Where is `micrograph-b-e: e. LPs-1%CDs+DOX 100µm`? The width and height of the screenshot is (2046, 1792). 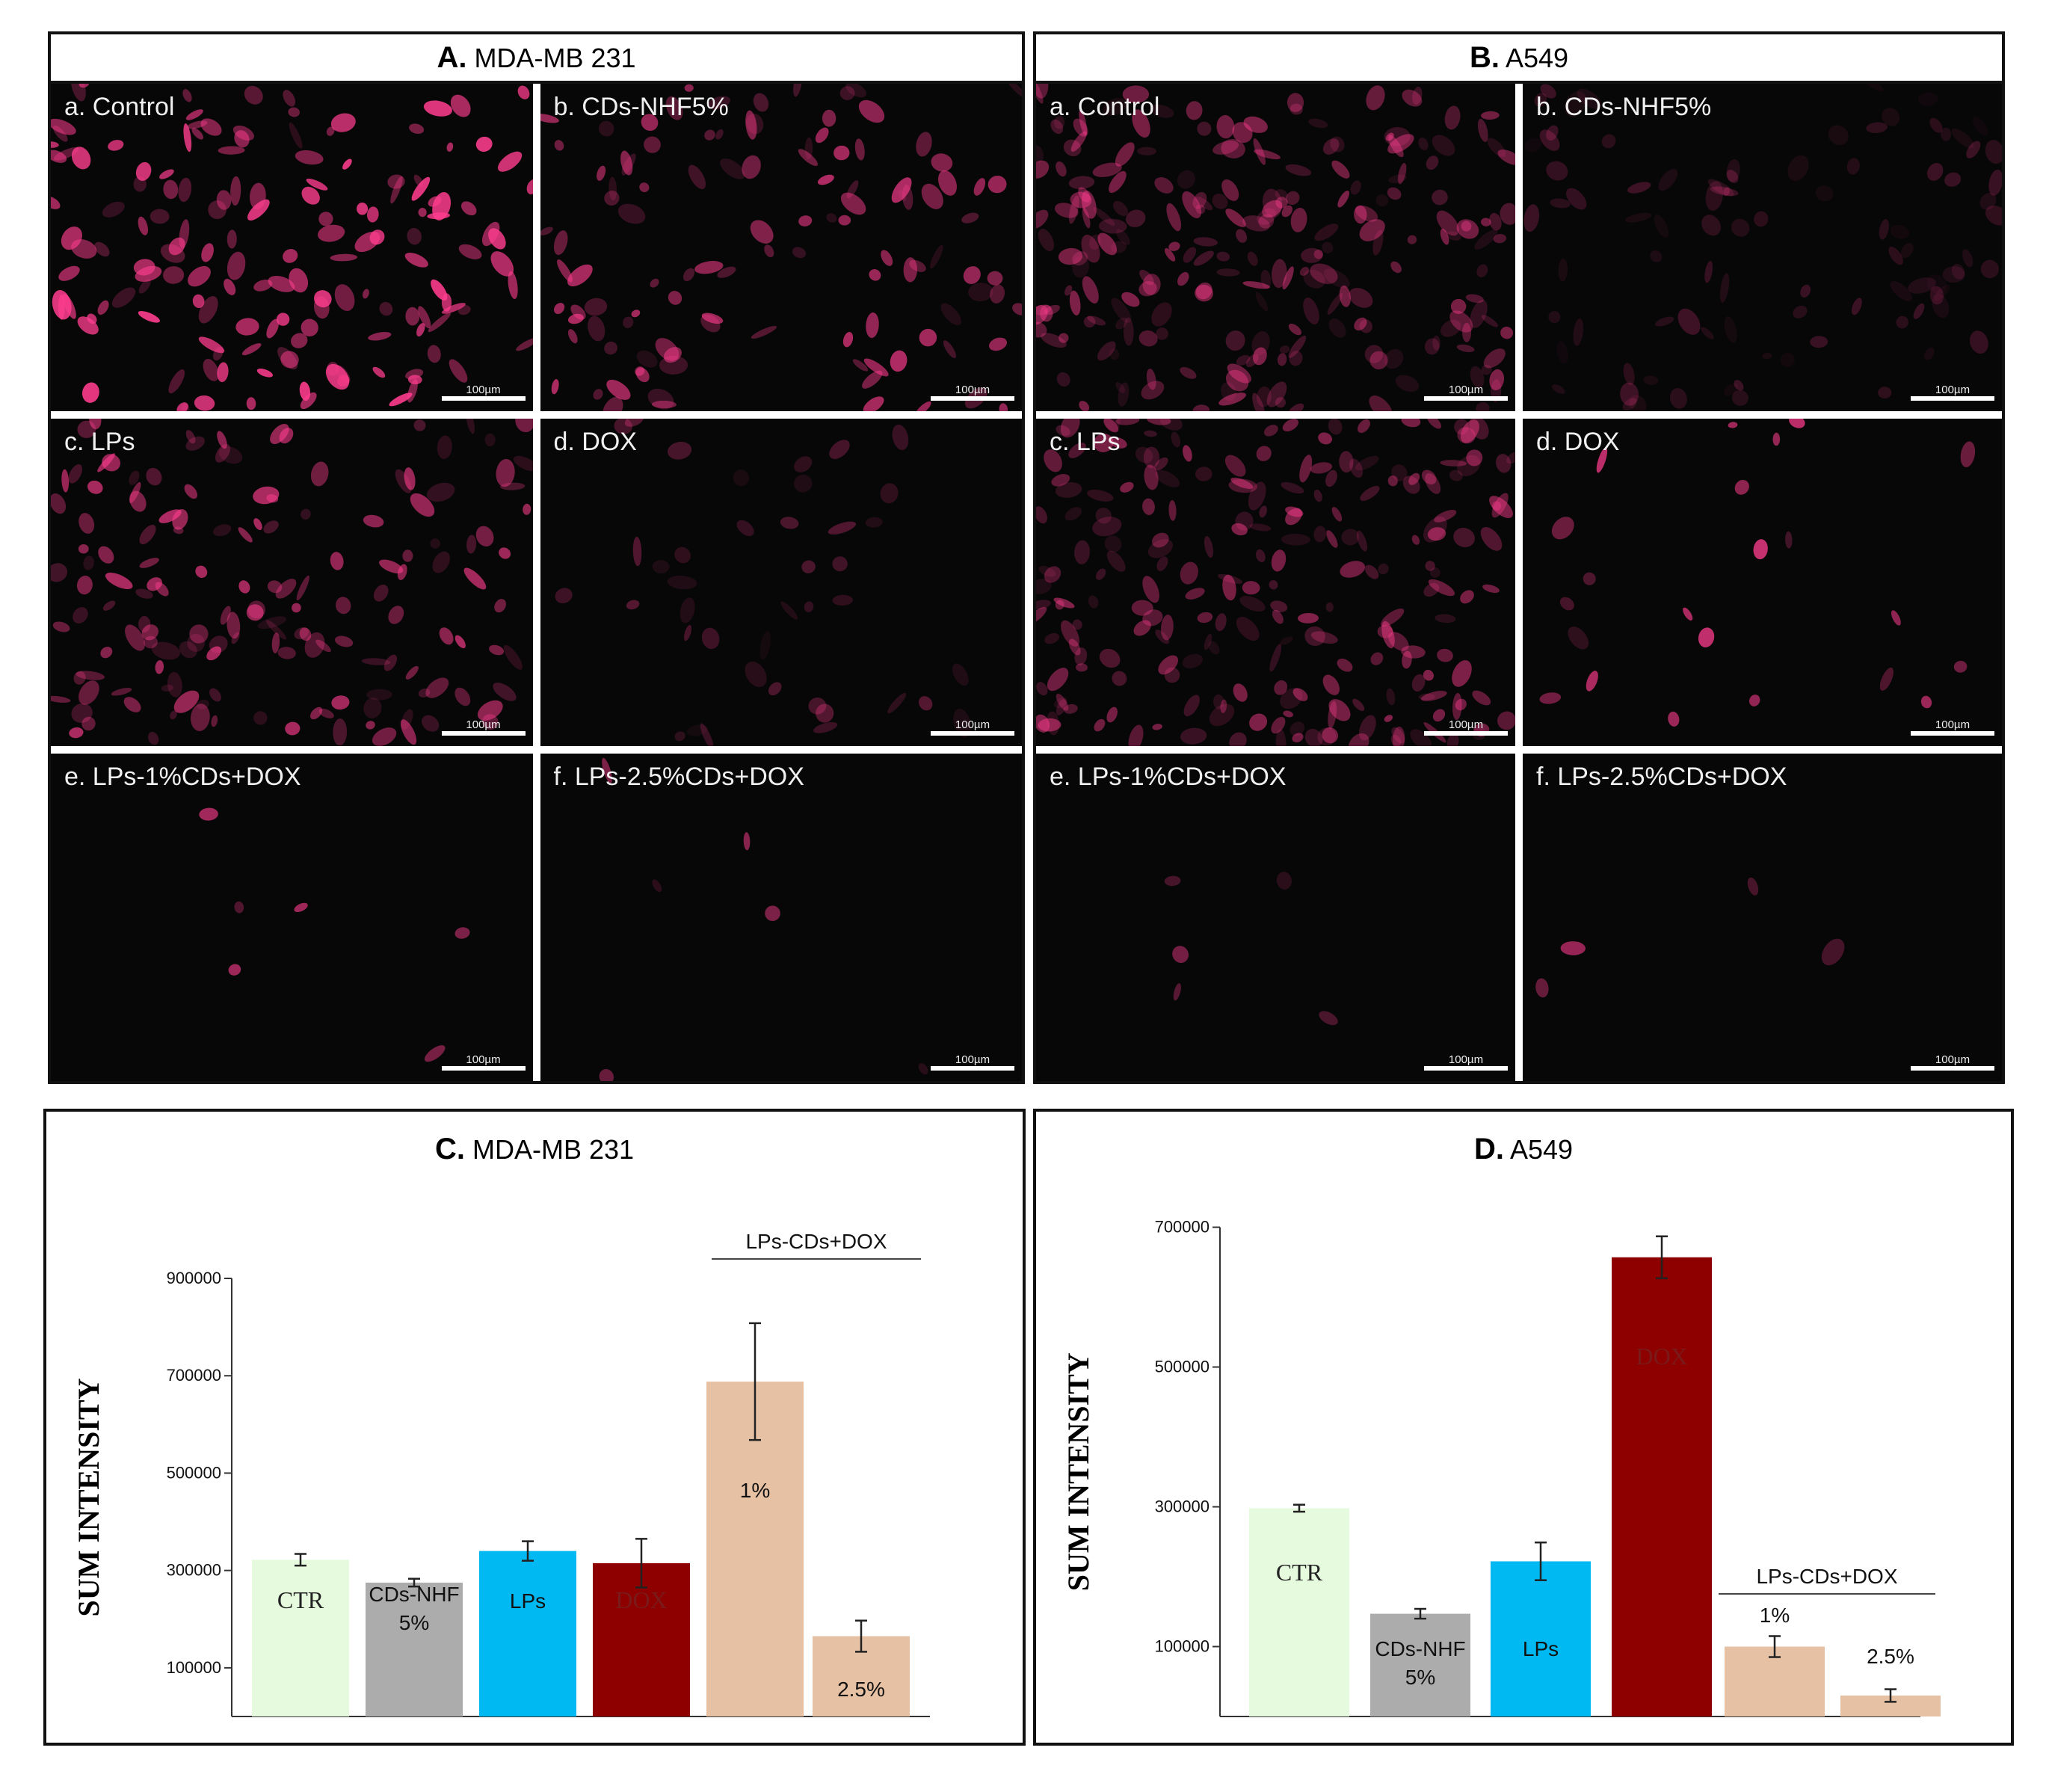 micrograph-b-e: e. LPs-1%CDs+DOX 100µm is located at coordinates (1275, 918).